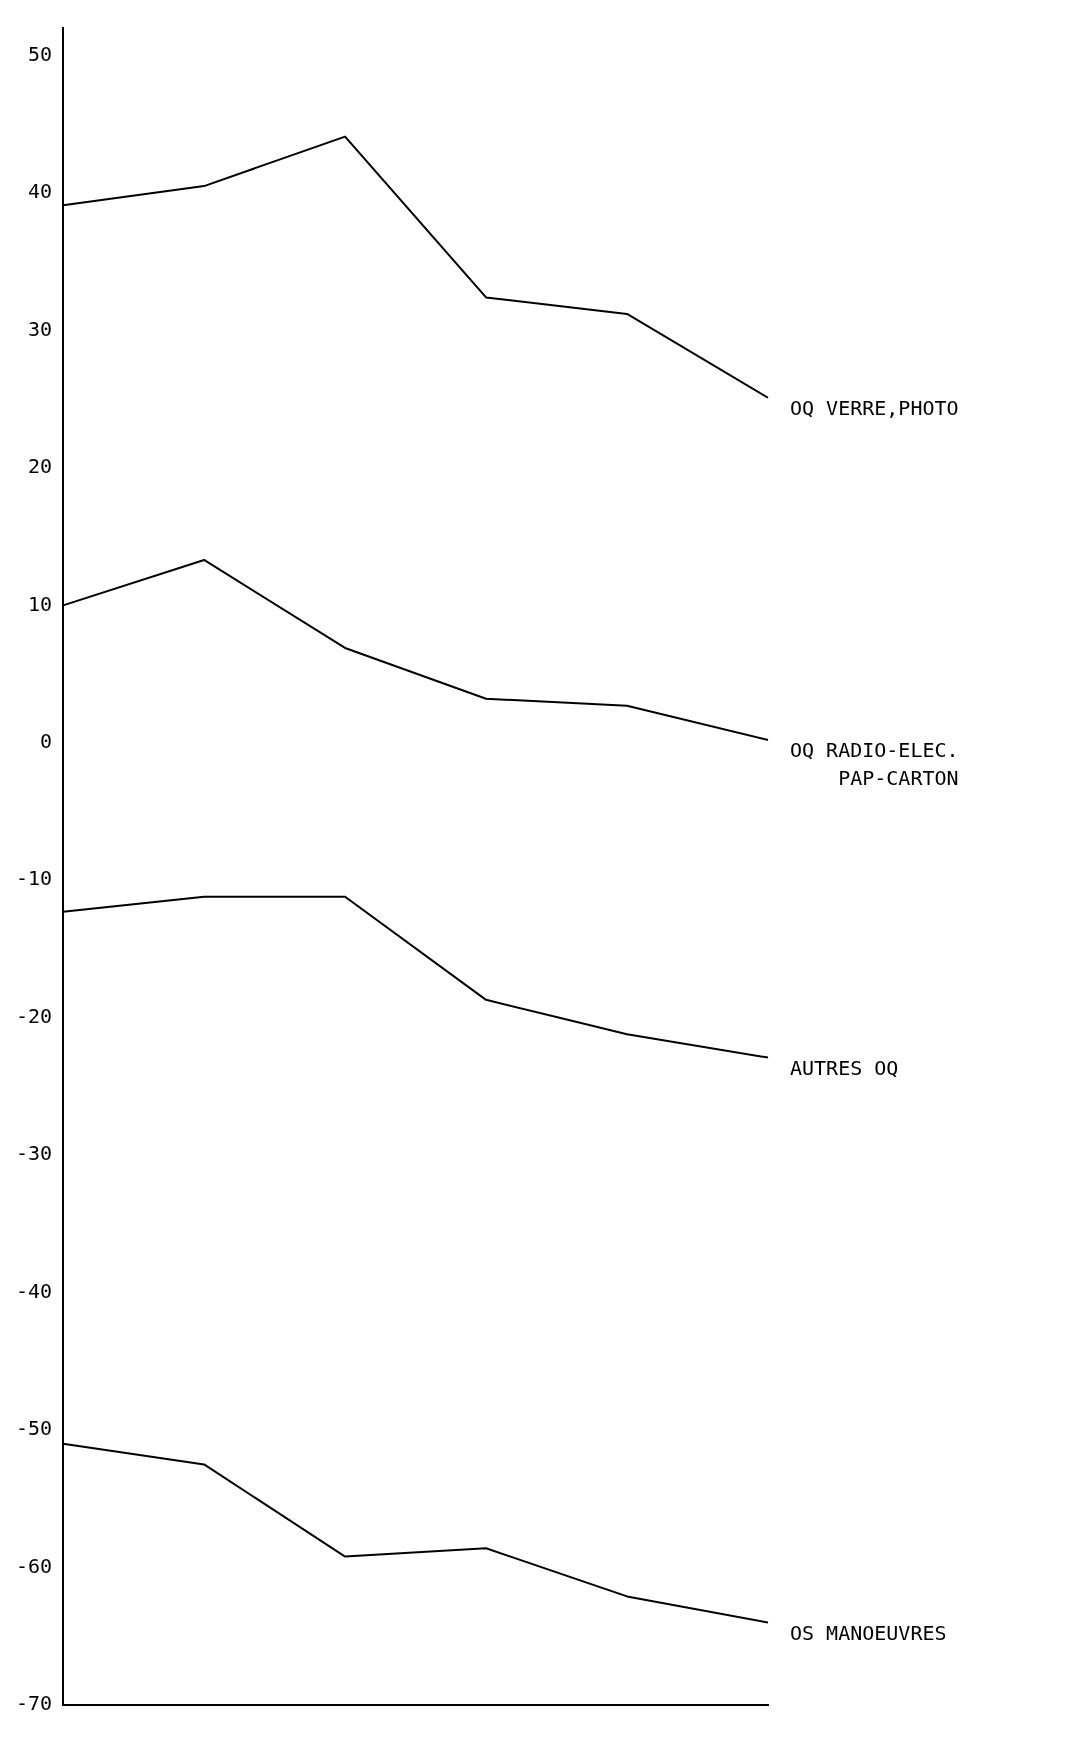  Describe the element at coordinates (40, 328) in the screenshot. I see `y-tick-label: 30` at that location.